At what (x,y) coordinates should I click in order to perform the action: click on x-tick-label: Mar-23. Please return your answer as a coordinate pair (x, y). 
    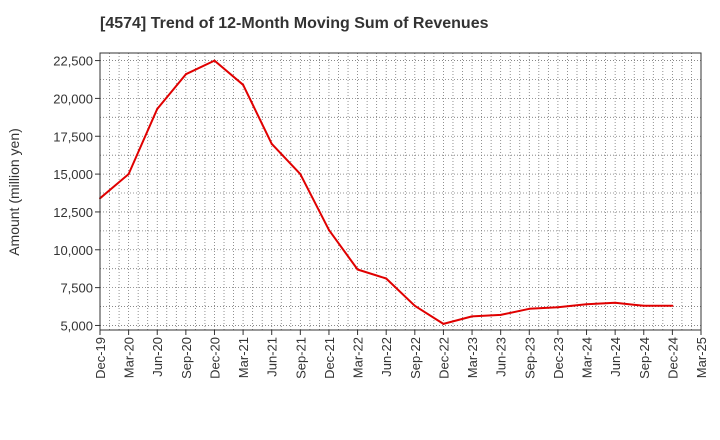
    Looking at the image, I should click on (472, 357).